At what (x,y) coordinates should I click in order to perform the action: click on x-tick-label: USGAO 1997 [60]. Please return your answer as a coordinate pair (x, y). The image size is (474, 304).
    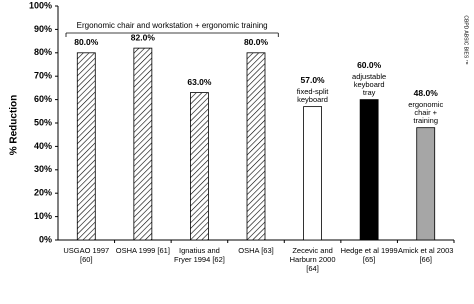
    Looking at the image, I should click on (86, 255).